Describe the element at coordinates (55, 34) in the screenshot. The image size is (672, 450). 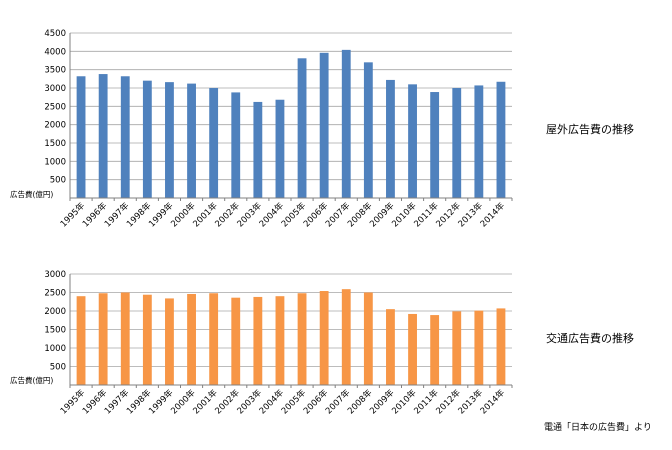
I see `y-tick-label: 4500` at that location.